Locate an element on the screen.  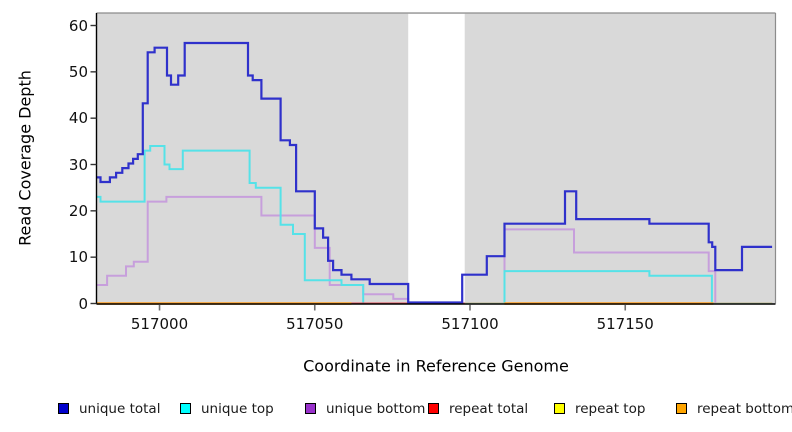
legend-label: repeat total is located at coordinates (489, 408).